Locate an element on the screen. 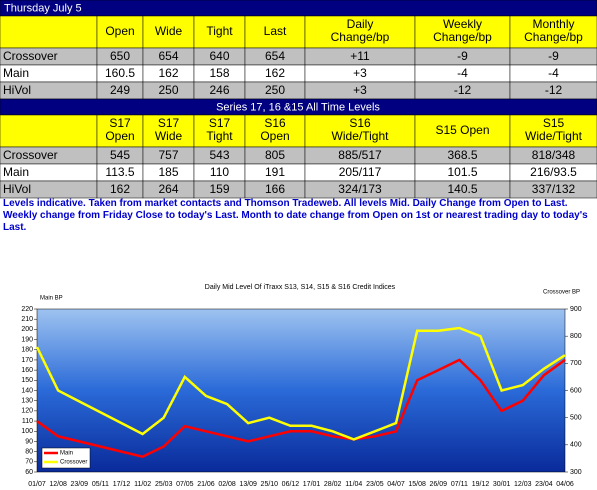  x-tick-label: 07/05 is located at coordinates (185, 484).